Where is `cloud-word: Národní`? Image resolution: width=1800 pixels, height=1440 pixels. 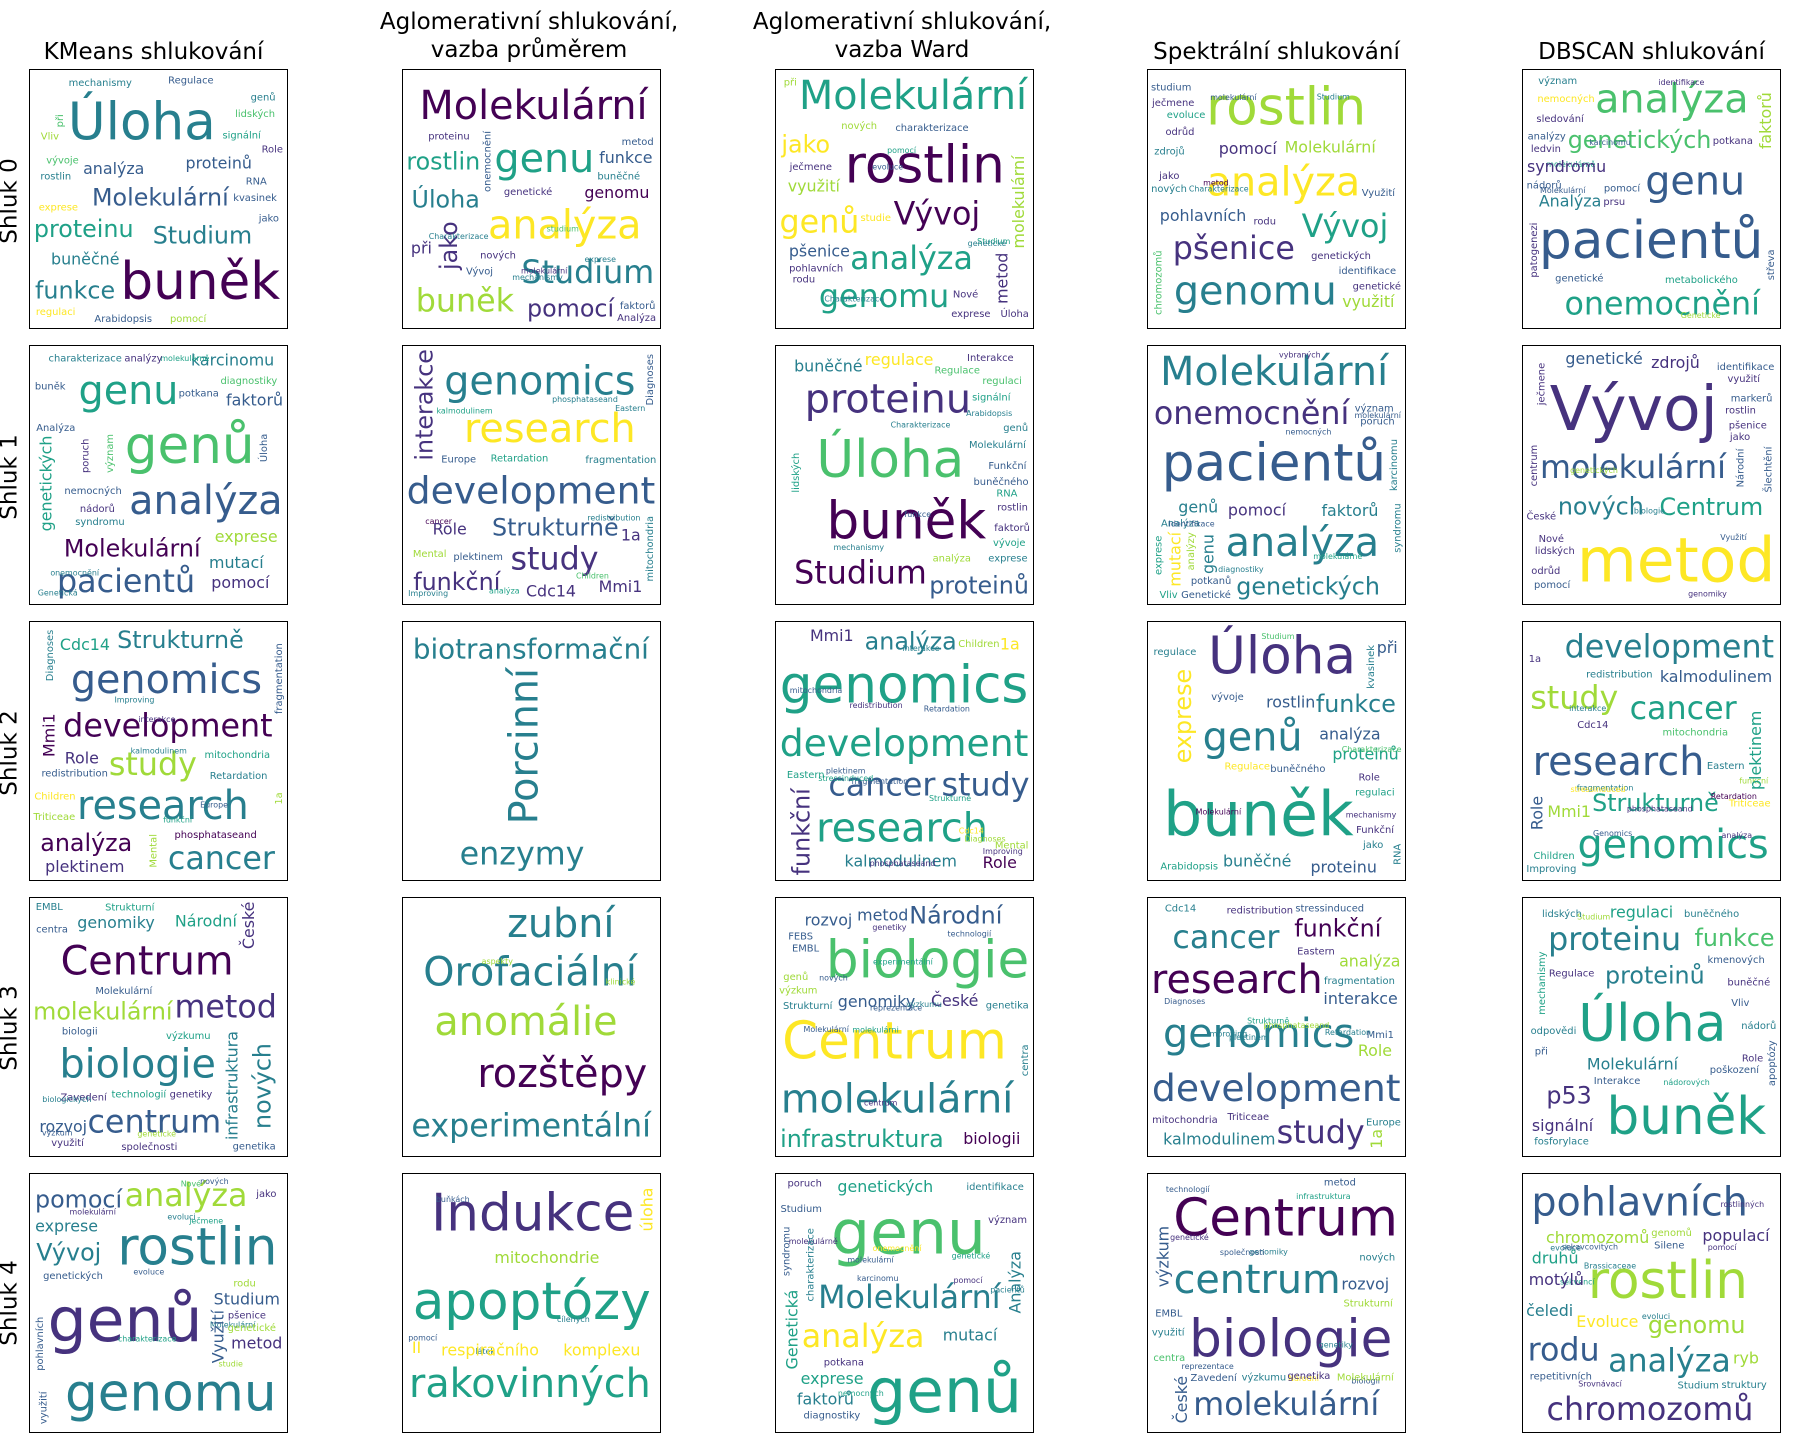 cloud-word: Národní is located at coordinates (1304, 1378).